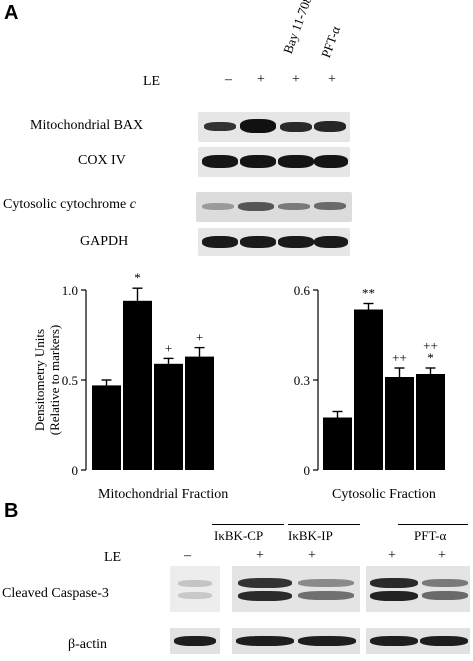 This screenshot has width=473, height=661. Describe the element at coordinates (70, 380) in the screenshot. I see `y-tick-label: 0.5` at that location.